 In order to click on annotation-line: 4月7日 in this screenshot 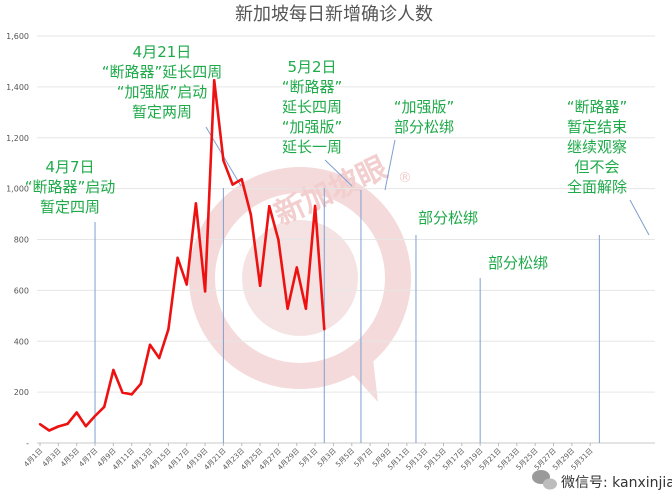, I will do `click(69, 167)`.